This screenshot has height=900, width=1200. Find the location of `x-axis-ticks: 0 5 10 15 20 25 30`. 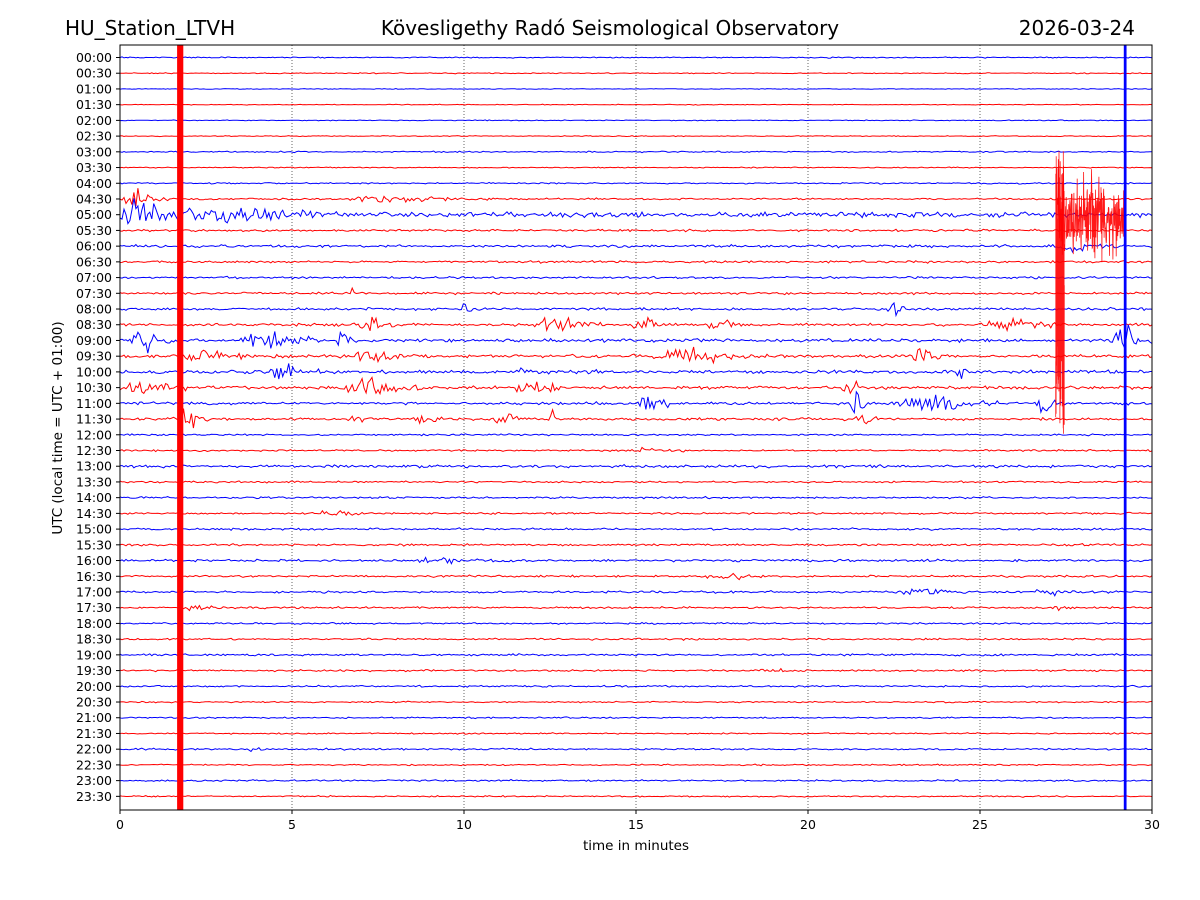

x-axis-ticks: 0 5 10 15 20 25 30 is located at coordinates (638, 821).